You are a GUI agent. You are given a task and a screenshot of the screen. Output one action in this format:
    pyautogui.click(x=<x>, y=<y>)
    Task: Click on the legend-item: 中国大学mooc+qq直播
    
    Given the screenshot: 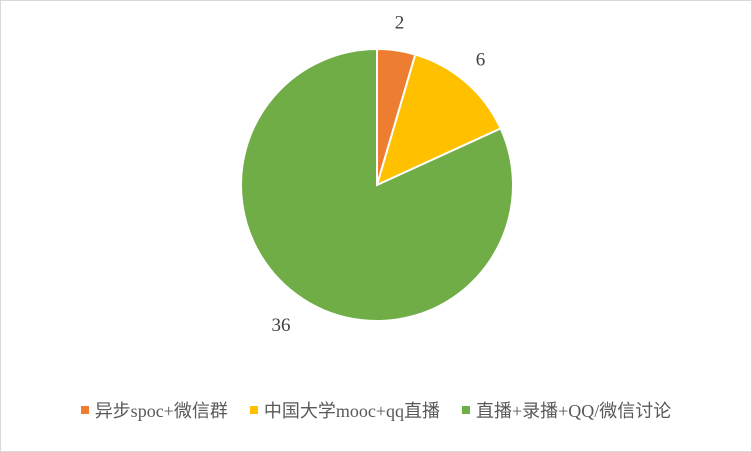 What is the action you would take?
    pyautogui.click(x=344, y=410)
    